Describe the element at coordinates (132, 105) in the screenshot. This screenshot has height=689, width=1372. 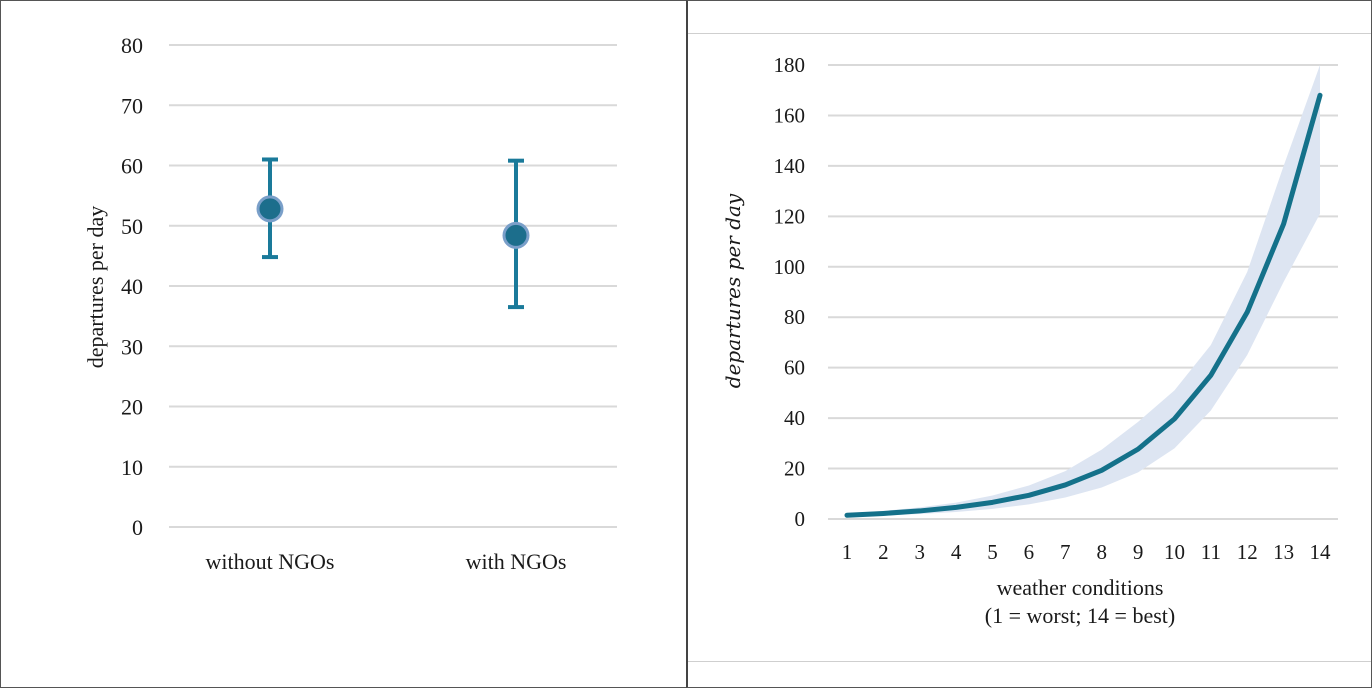
I see `y-tick-label: 70` at that location.